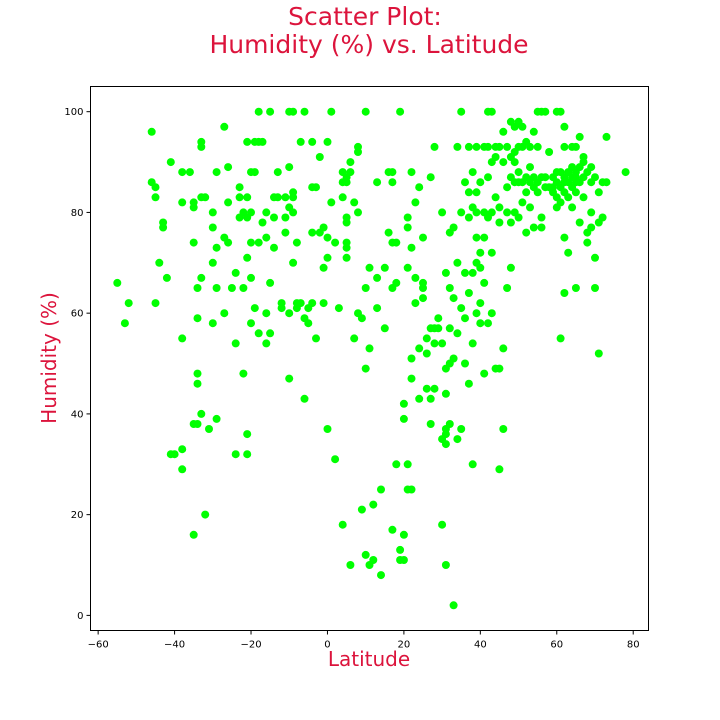 The width and height of the screenshot is (720, 720). Describe the element at coordinates (480, 645) in the screenshot. I see `x-tick-label: 40` at that location.